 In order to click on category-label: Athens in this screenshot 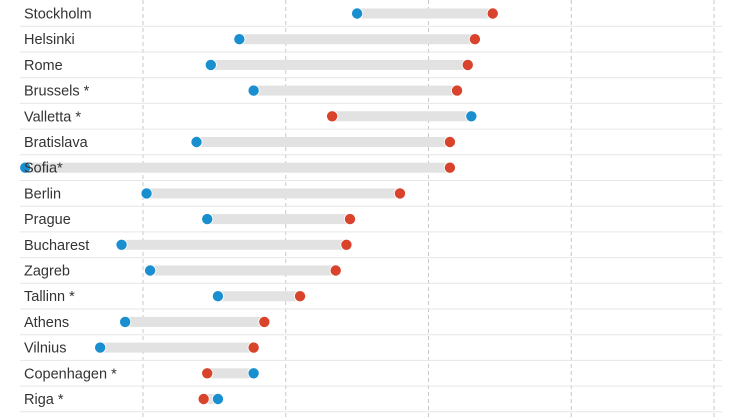, I will do `click(46, 323)`.